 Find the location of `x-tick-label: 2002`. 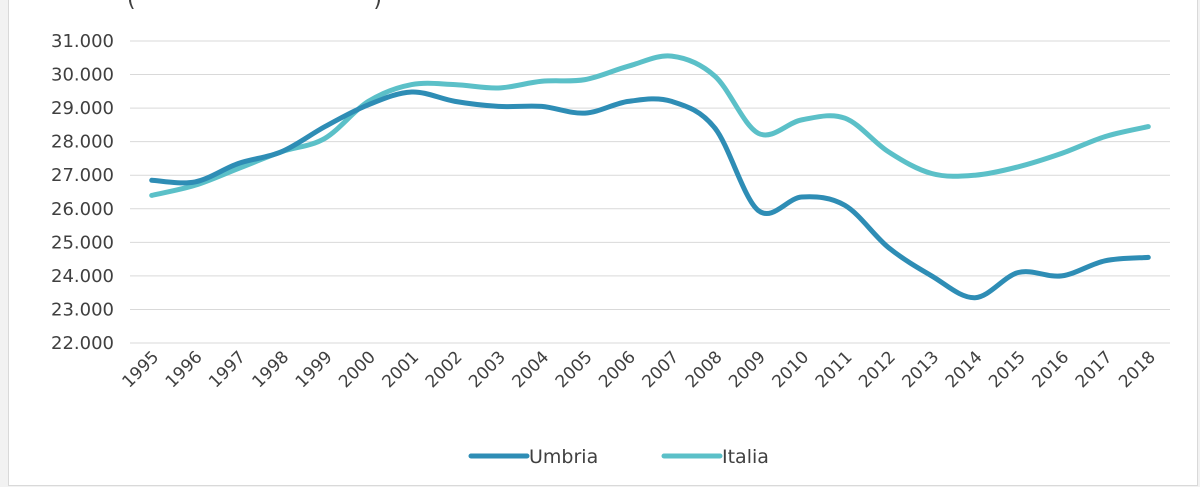

x-tick-label: 2002 is located at coordinates (444, 369).